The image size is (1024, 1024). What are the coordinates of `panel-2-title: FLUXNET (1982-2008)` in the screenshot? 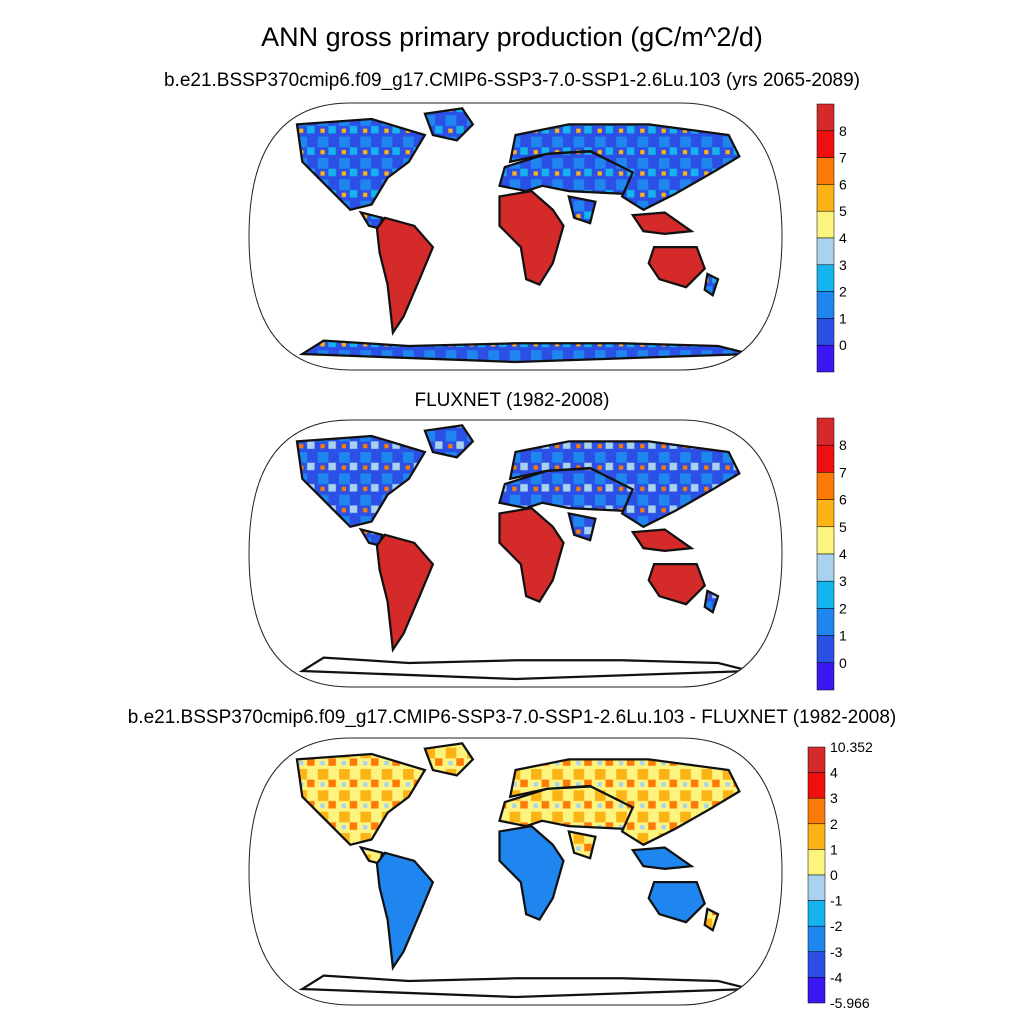 It's located at (512, 400).